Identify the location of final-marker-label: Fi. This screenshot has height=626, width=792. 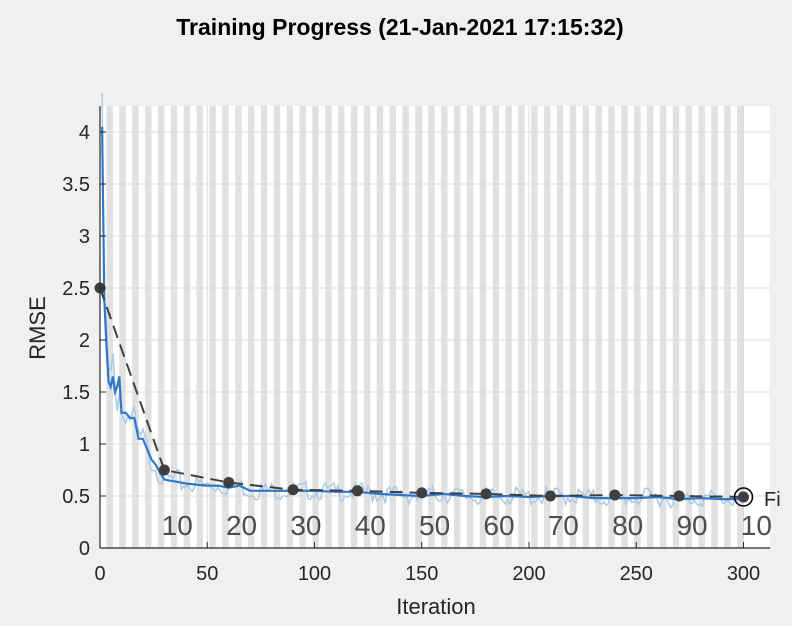
(772, 500).